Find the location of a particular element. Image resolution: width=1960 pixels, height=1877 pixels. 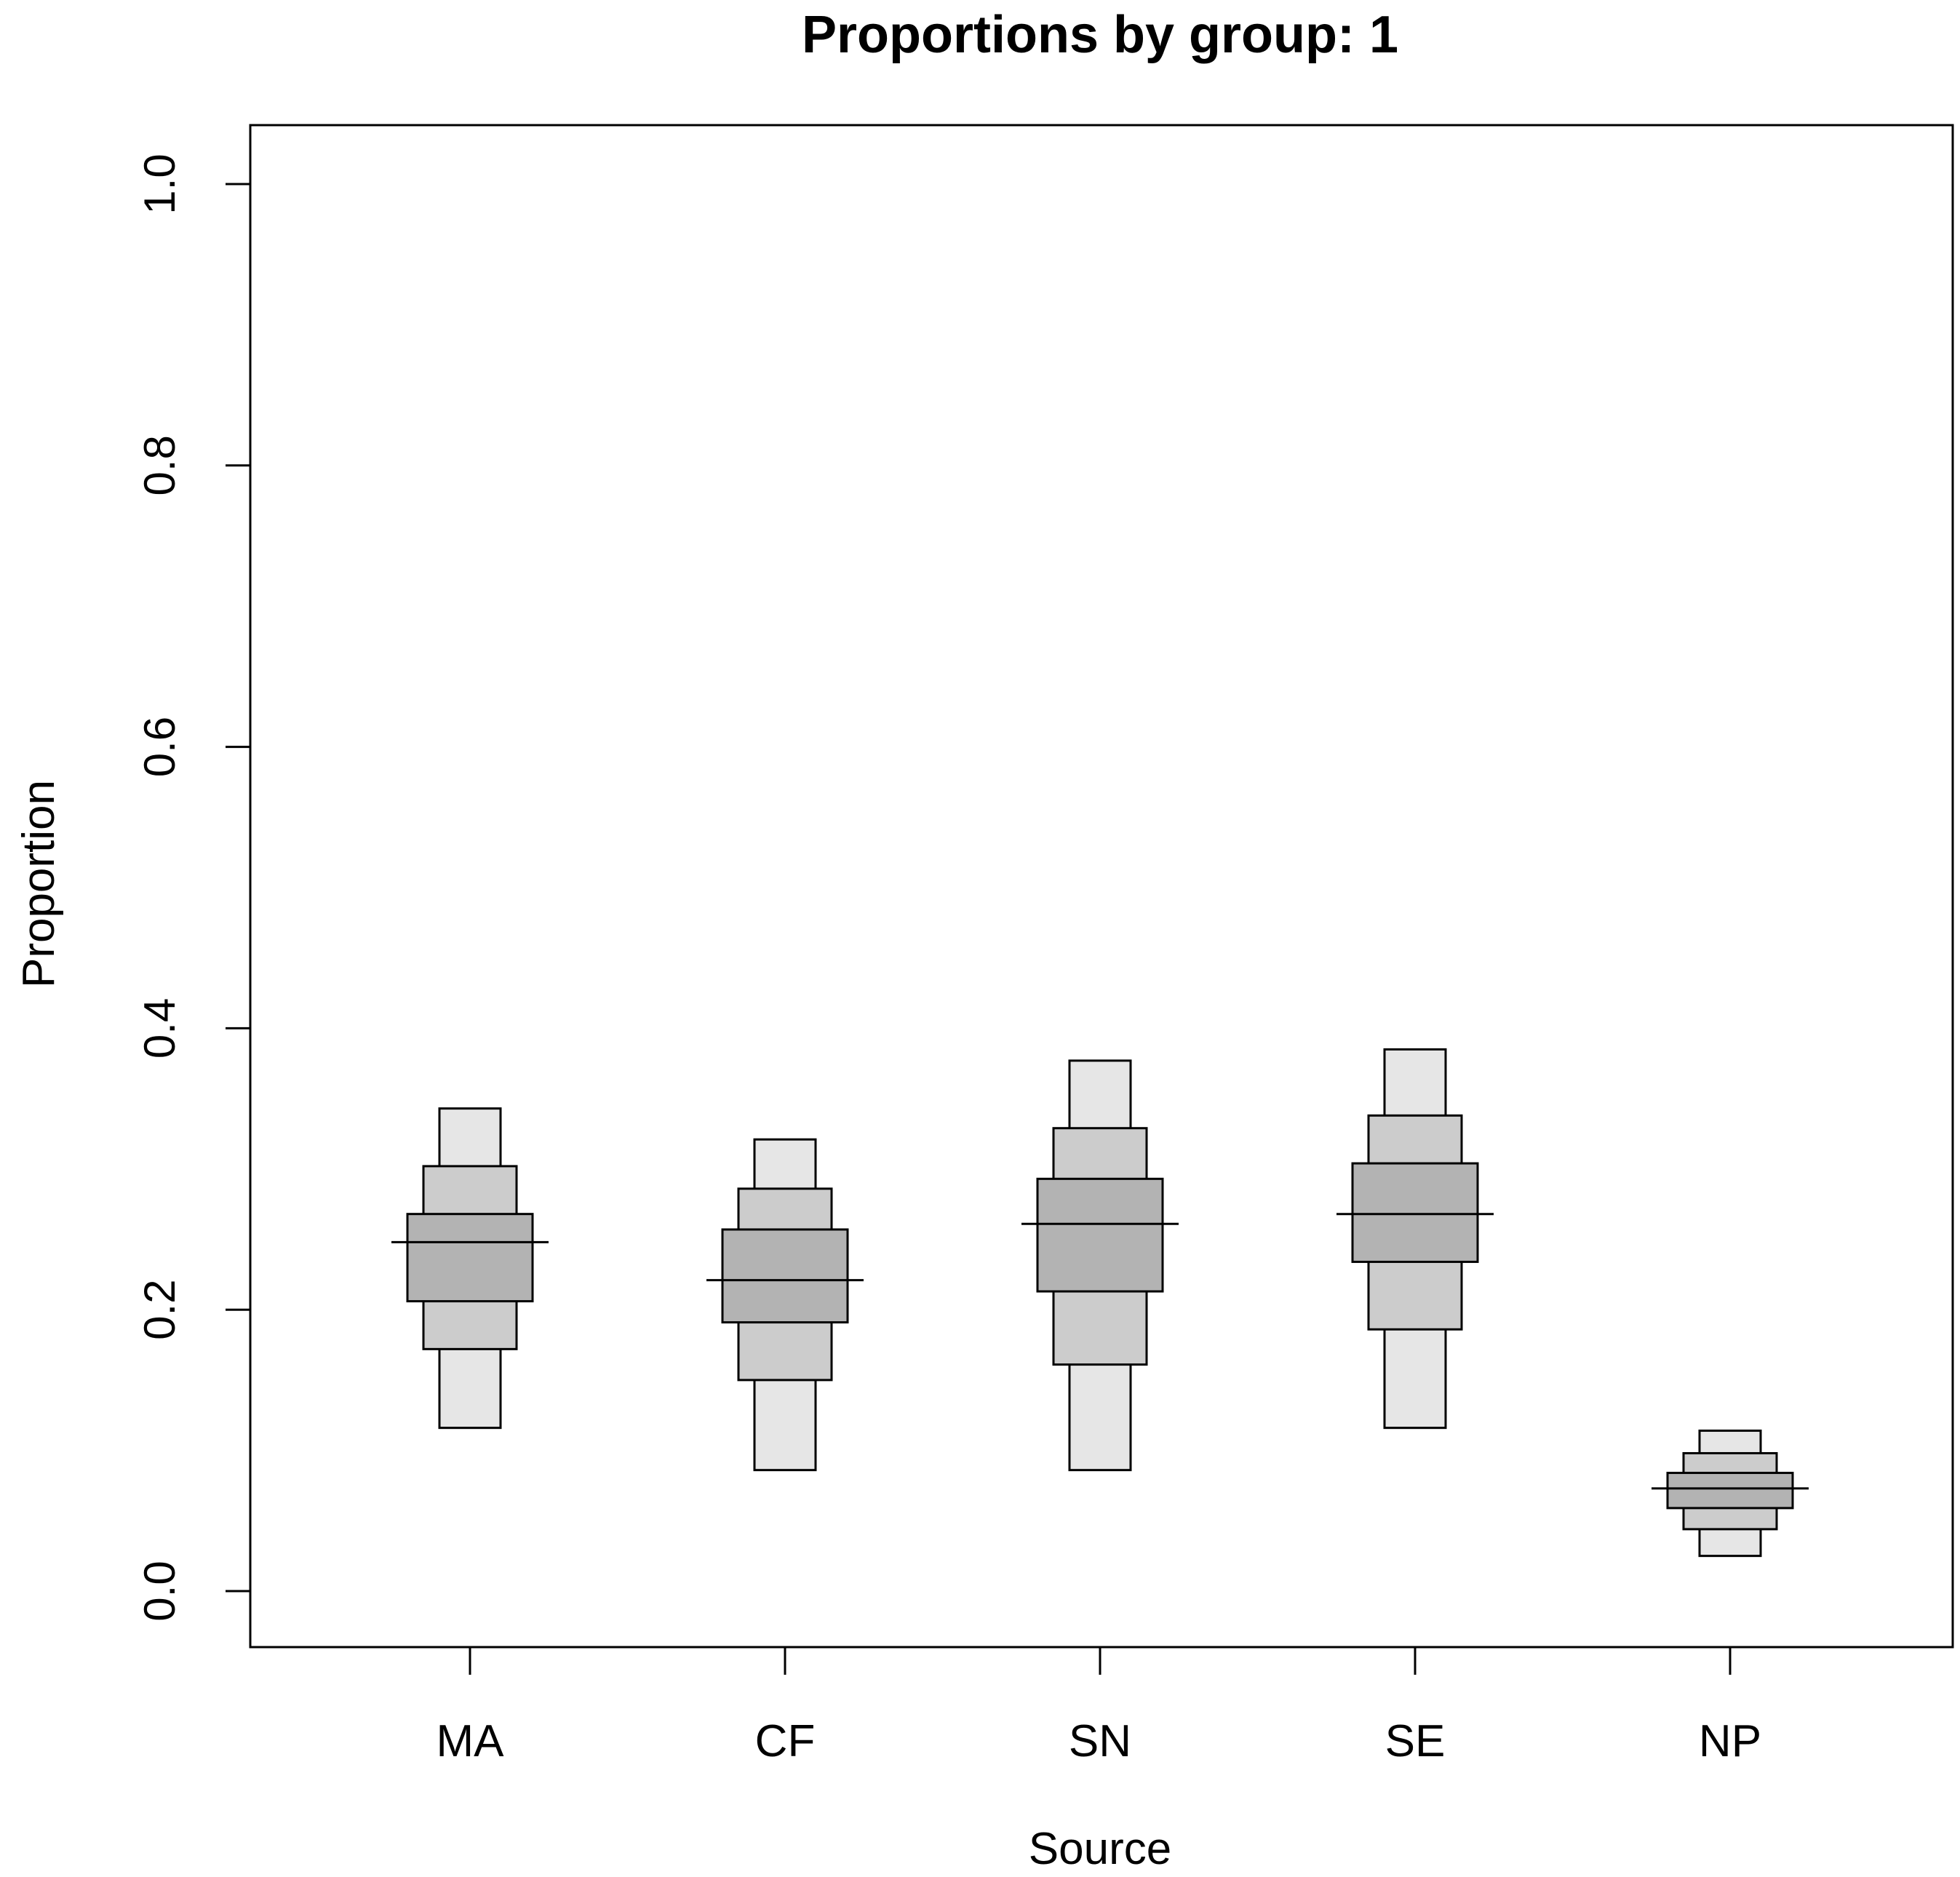

y-tick-label: 1.0 is located at coordinates (159, 184).